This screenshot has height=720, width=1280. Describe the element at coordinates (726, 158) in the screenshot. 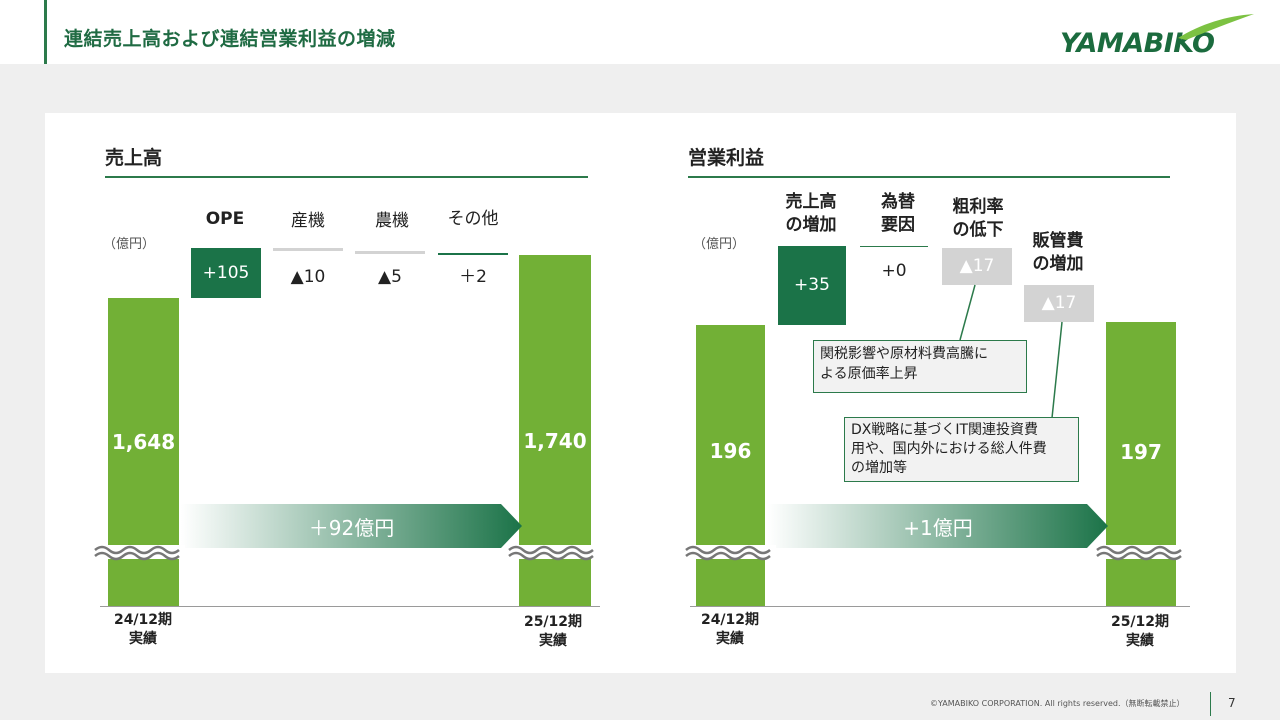

I see `profit-section-title: 営業利益` at that location.